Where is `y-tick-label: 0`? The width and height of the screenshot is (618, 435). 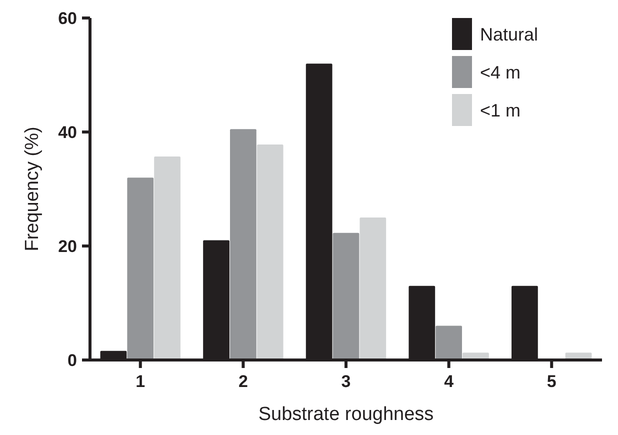
y-tick-label: 0 is located at coordinates (72, 360).